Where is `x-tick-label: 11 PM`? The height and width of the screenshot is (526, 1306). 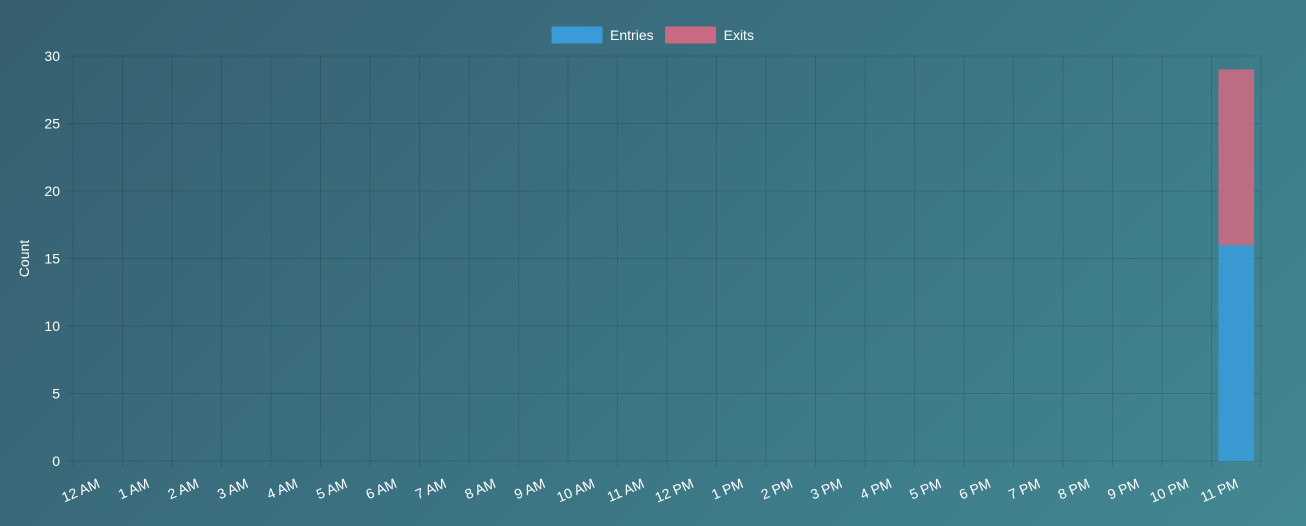 x-tick-label: 11 PM is located at coordinates (1219, 490).